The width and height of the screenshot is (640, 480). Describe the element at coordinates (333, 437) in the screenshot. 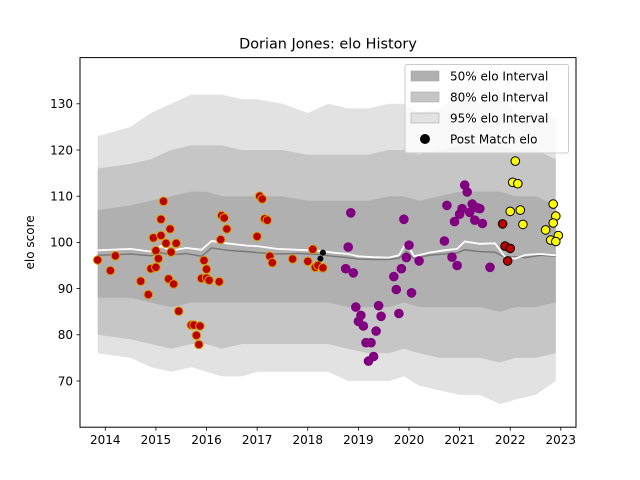

I see `x-axis: 2014 2015 2016 2017 2018 2019 2020 2021 2022 2023` at that location.